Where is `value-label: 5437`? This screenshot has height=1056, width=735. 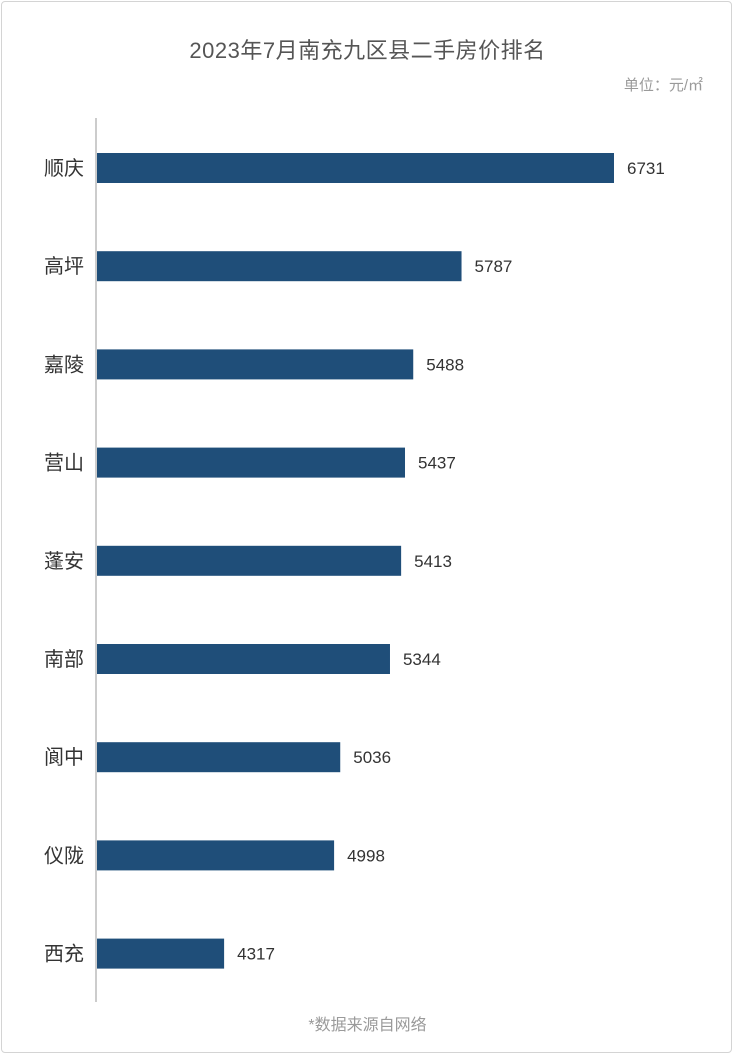 value-label: 5437 is located at coordinates (437, 463).